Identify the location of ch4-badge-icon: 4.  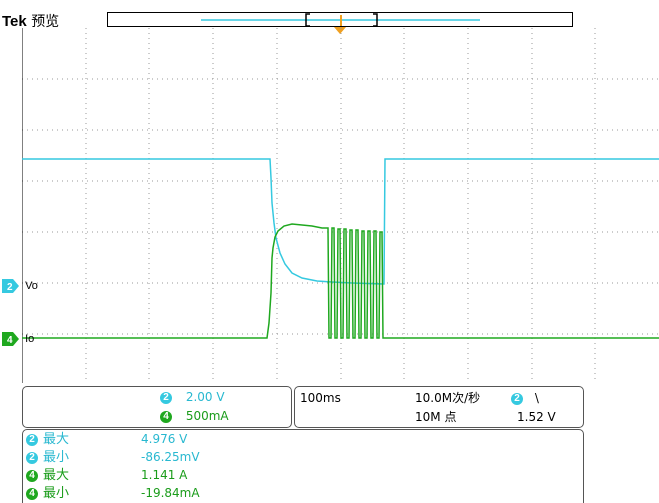
(166, 416).